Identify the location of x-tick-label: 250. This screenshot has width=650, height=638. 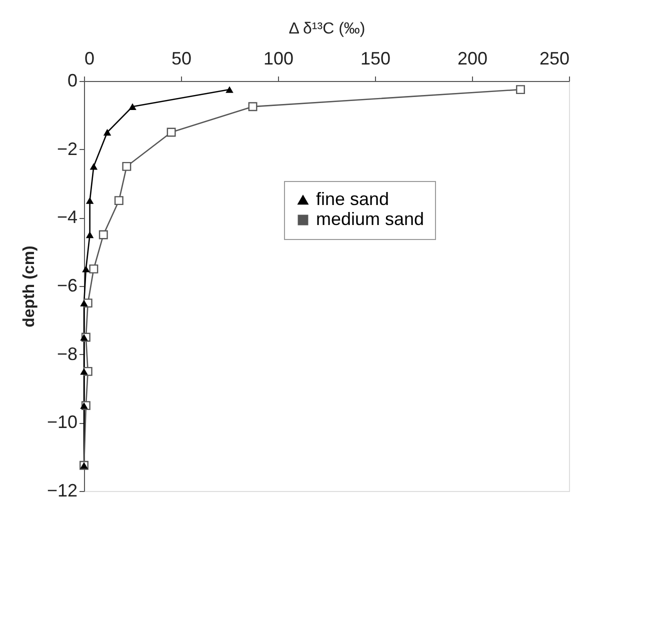
(554, 58).